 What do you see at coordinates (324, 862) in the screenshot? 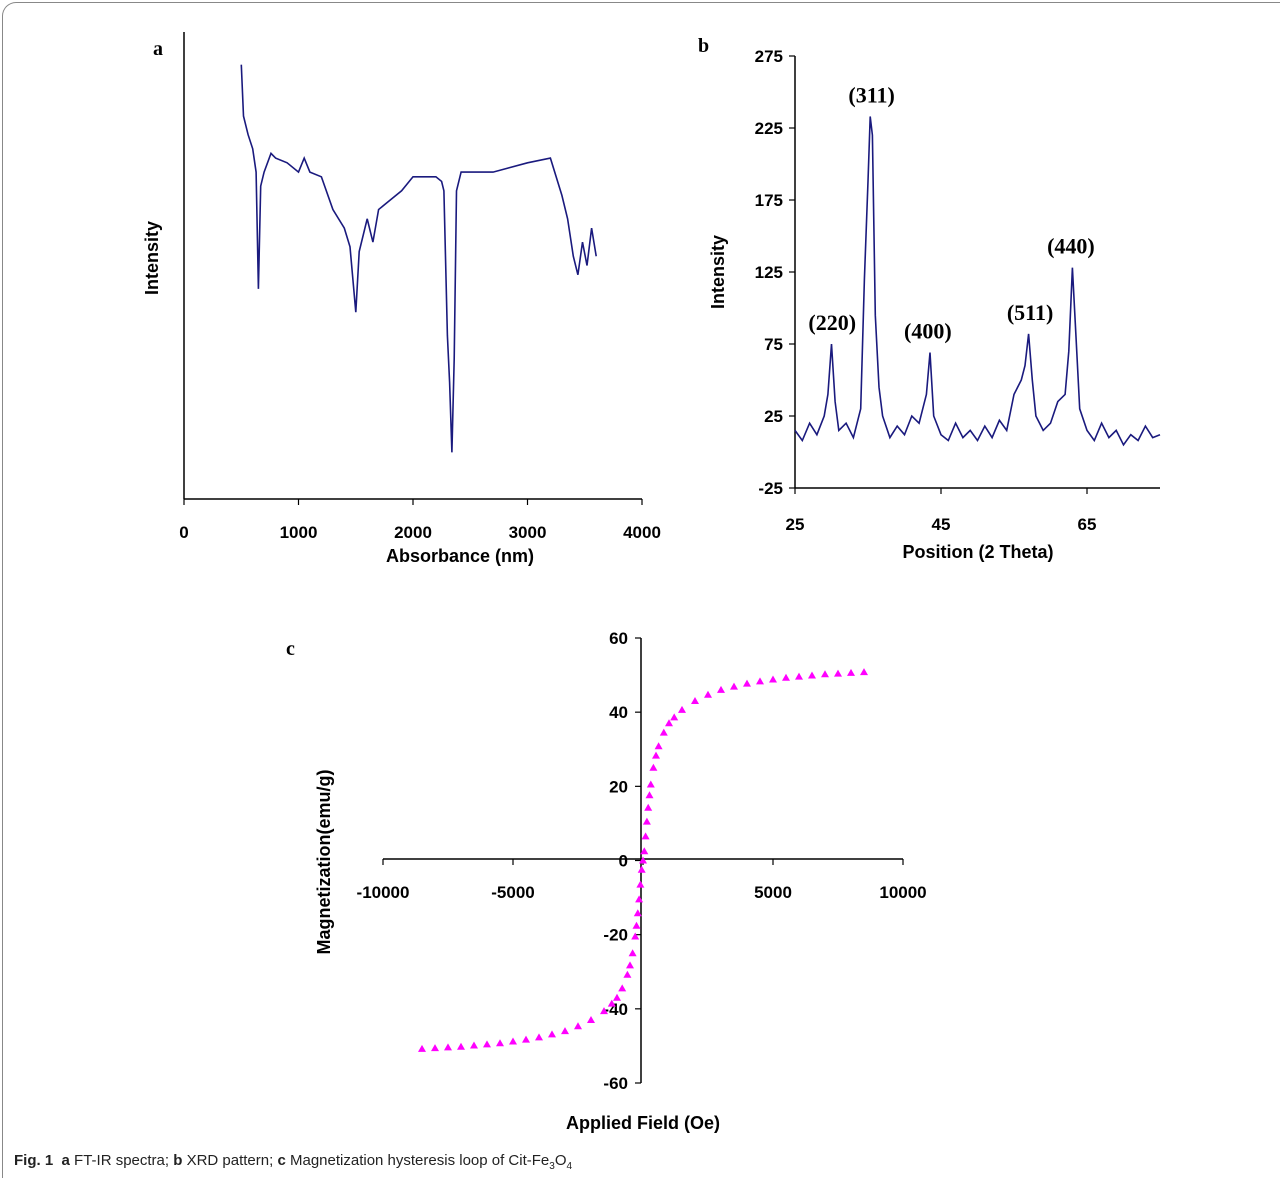
I see `panel-c-y-label: Magnetization(emu/g)` at bounding box center [324, 862].